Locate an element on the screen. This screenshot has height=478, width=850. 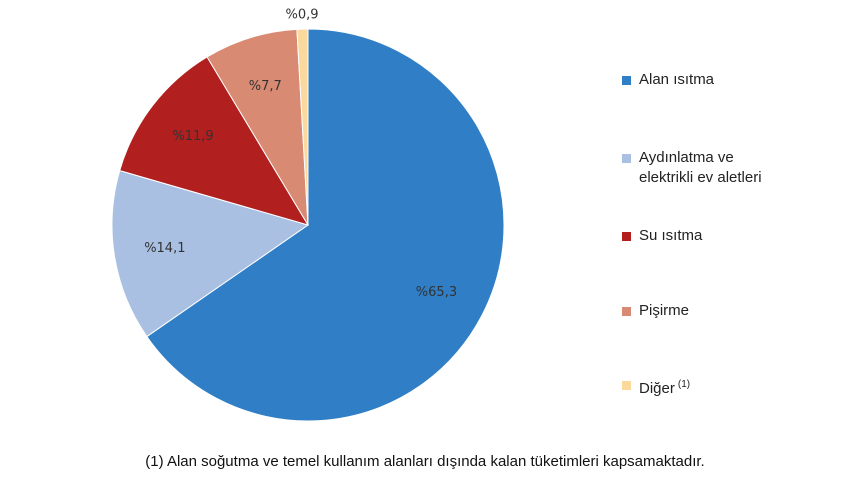
data-label: %65,3 is located at coordinates (436, 292).